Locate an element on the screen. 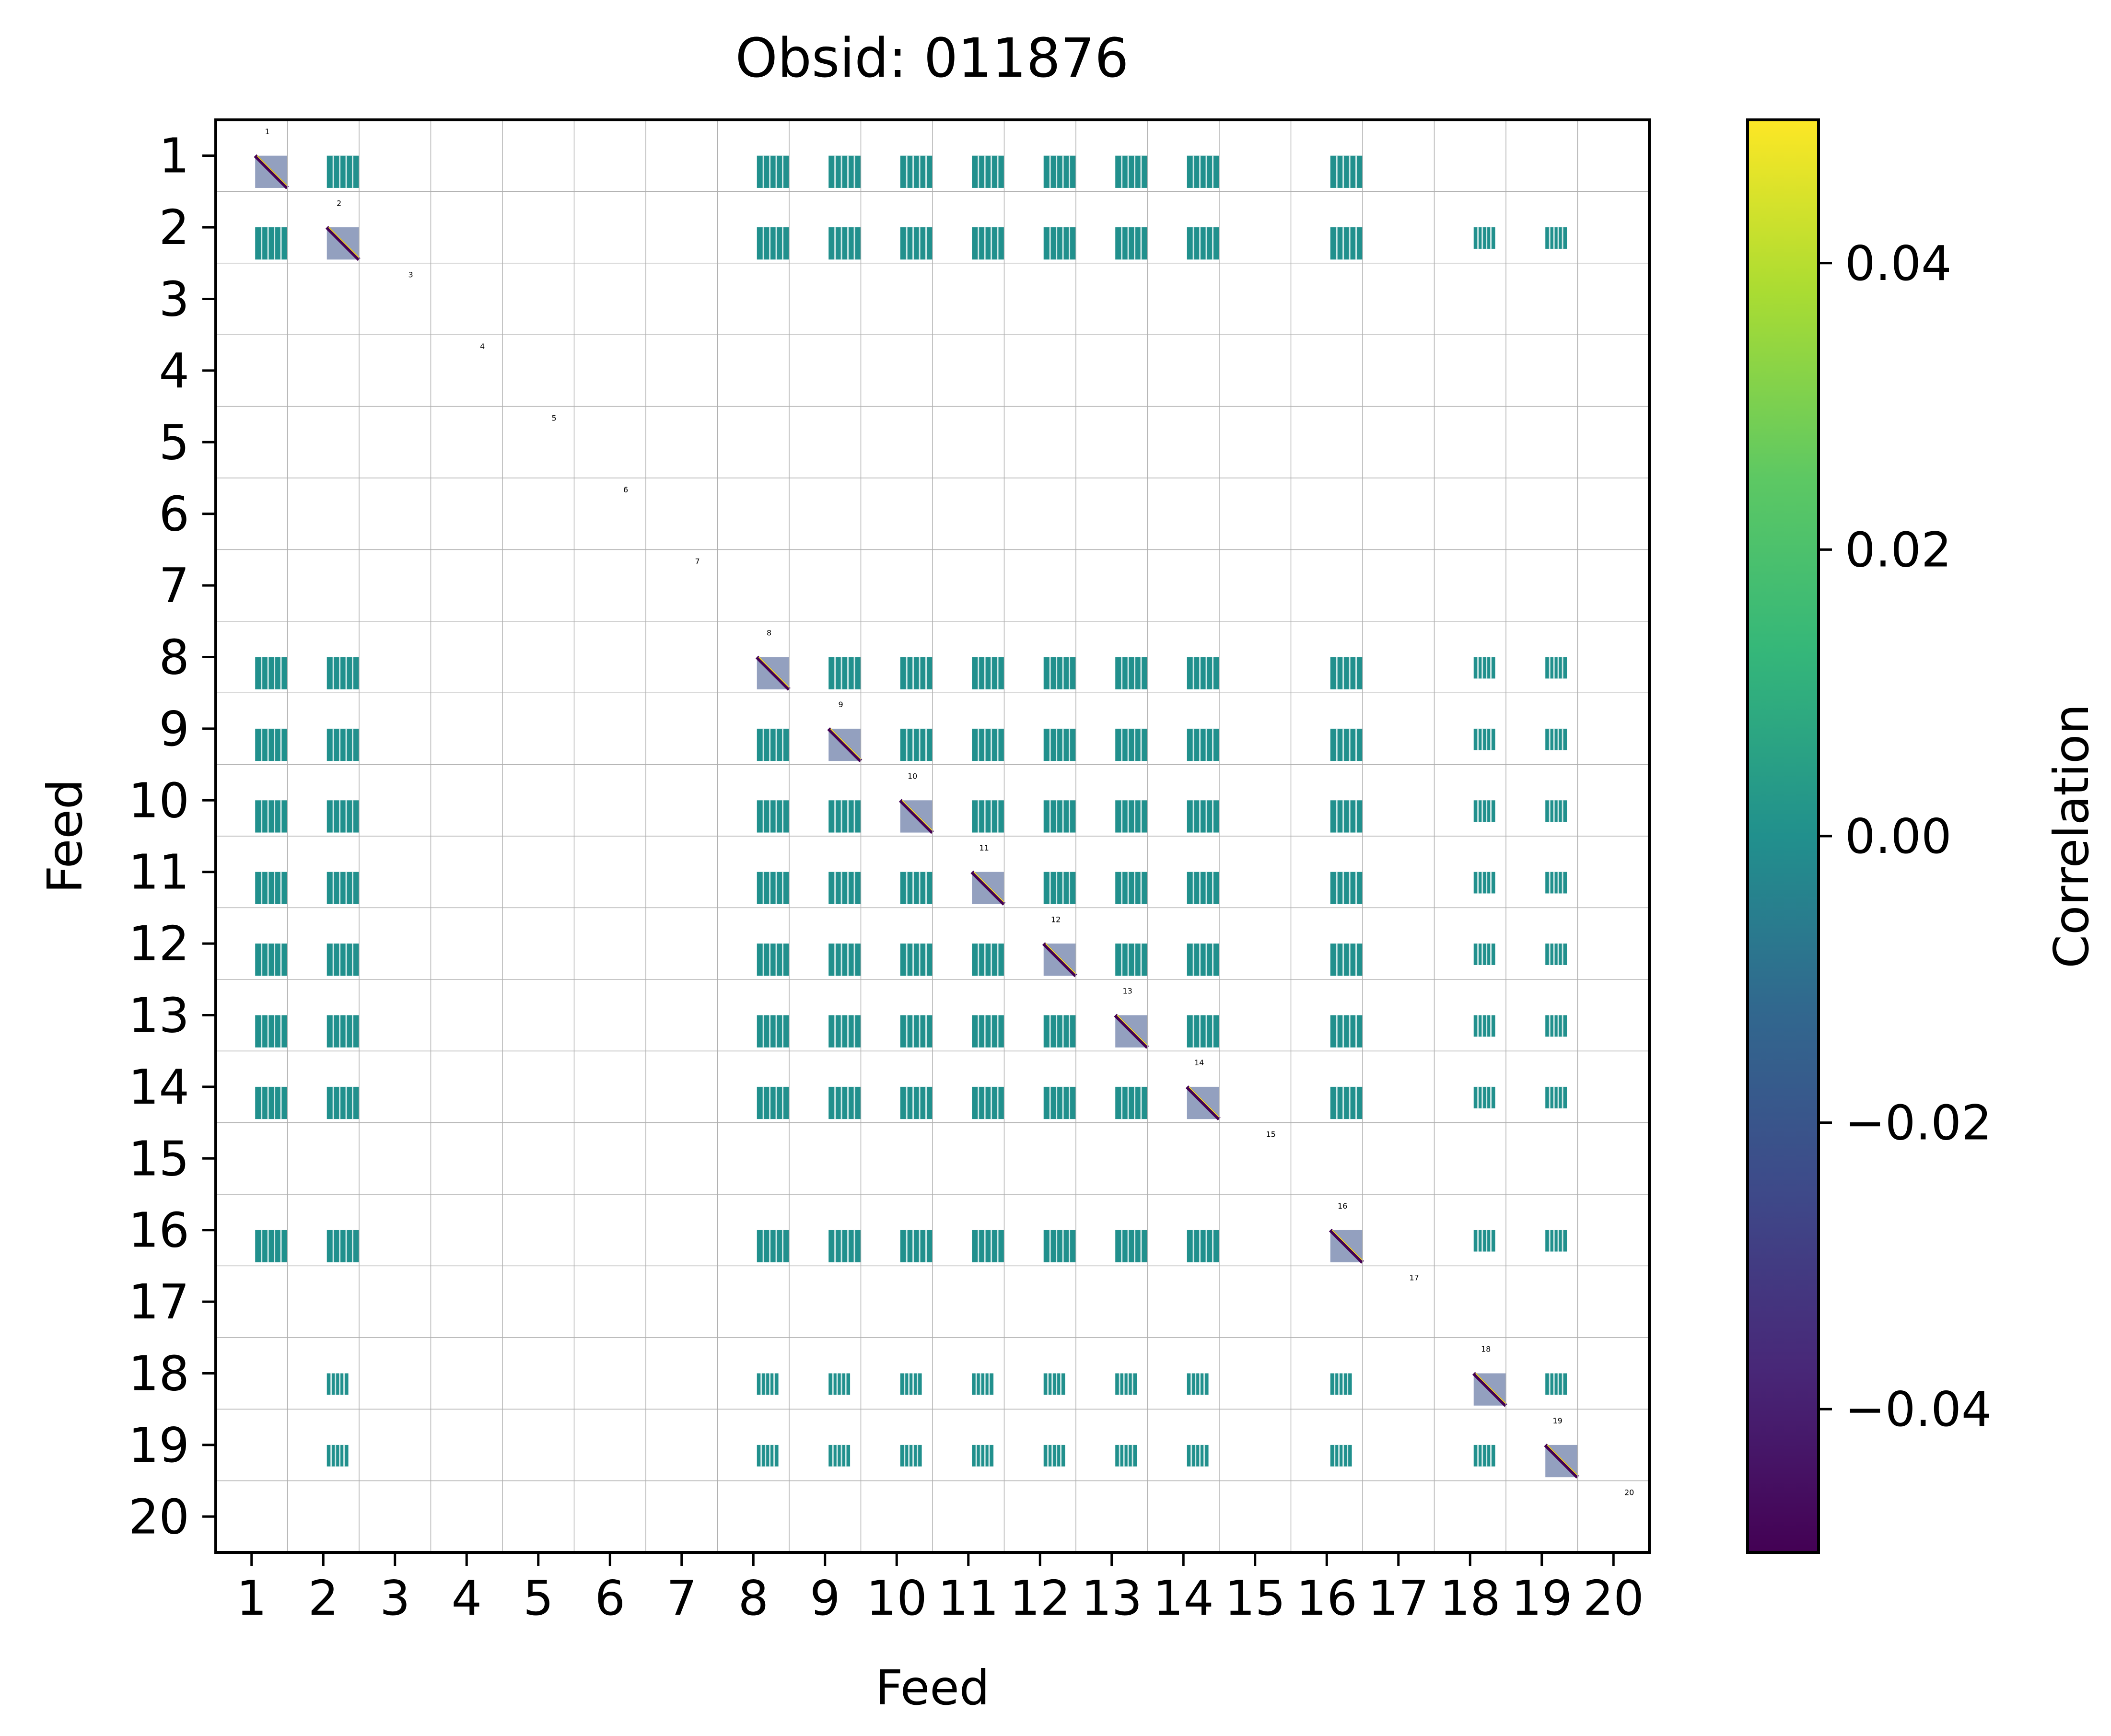 Image resolution: width=2111 pixels, height=1736 pixels. x-tick-label: 14 is located at coordinates (1183, 1598).